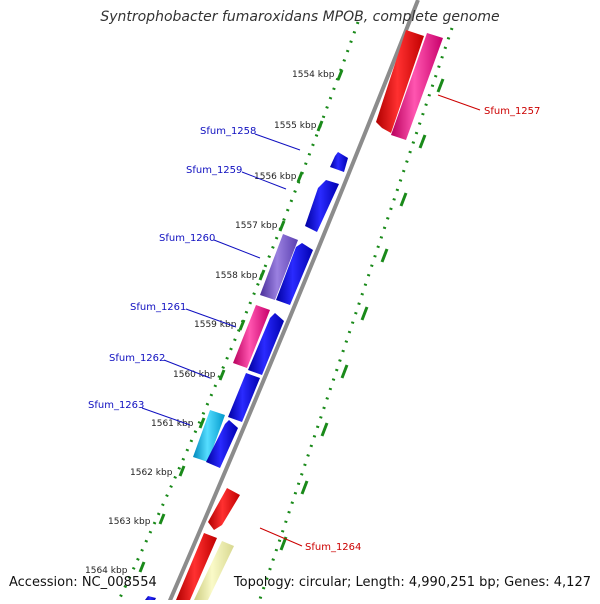  I want to click on gene-label-sfum-1258: Sfum_1258, so click(228, 131).